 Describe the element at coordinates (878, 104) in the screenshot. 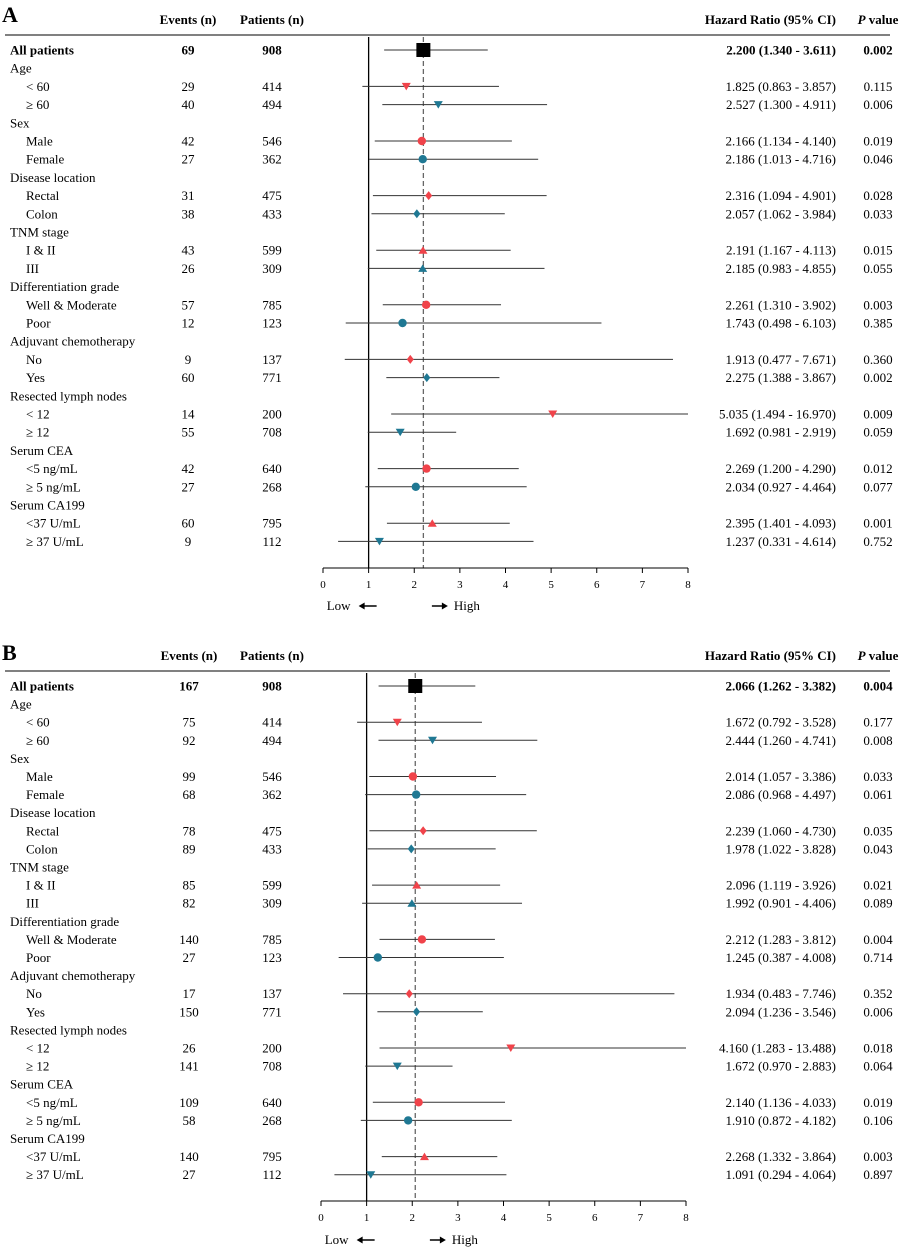

I see `p-value-cell: 0.006` at that location.